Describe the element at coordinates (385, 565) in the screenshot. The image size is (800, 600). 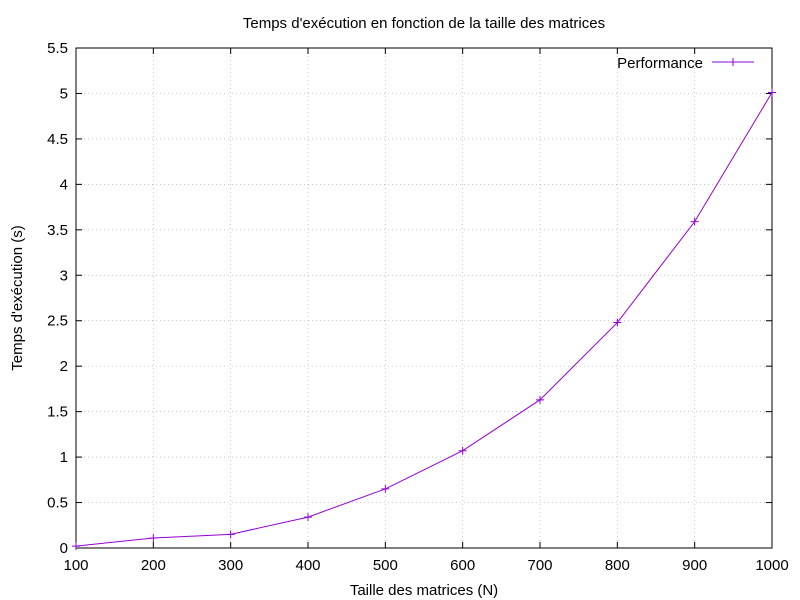
I see `x-tick-label: 500` at that location.